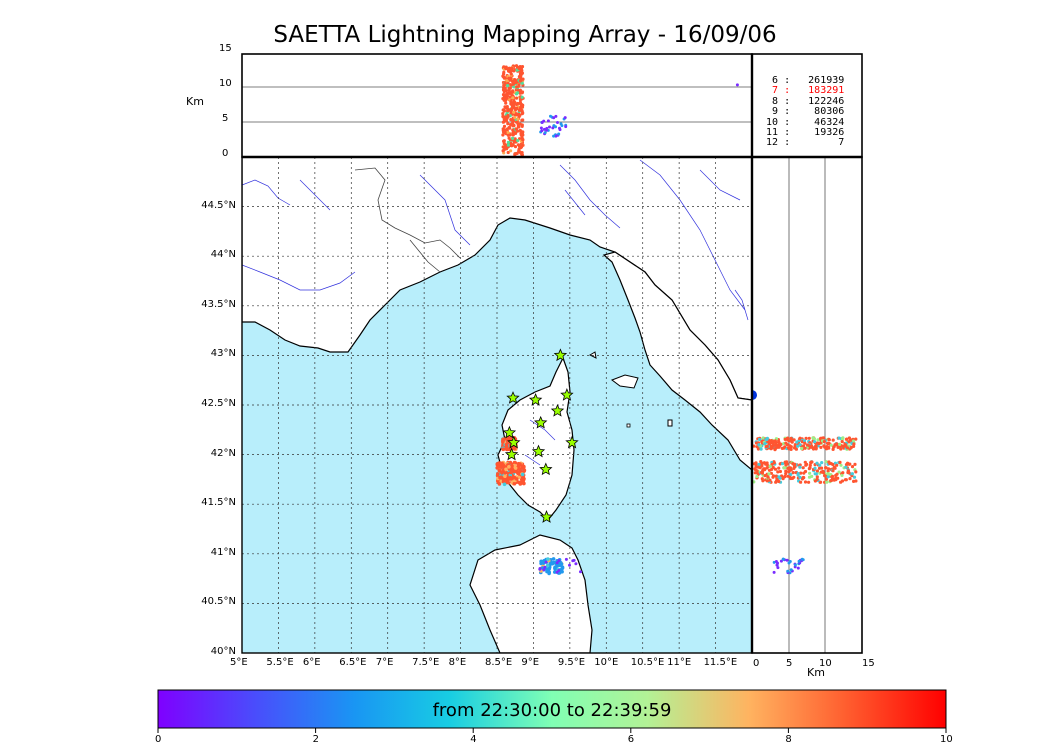 The height and width of the screenshot is (750, 1050). I want to click on lon-tick-label: 9°E, so click(530, 662).